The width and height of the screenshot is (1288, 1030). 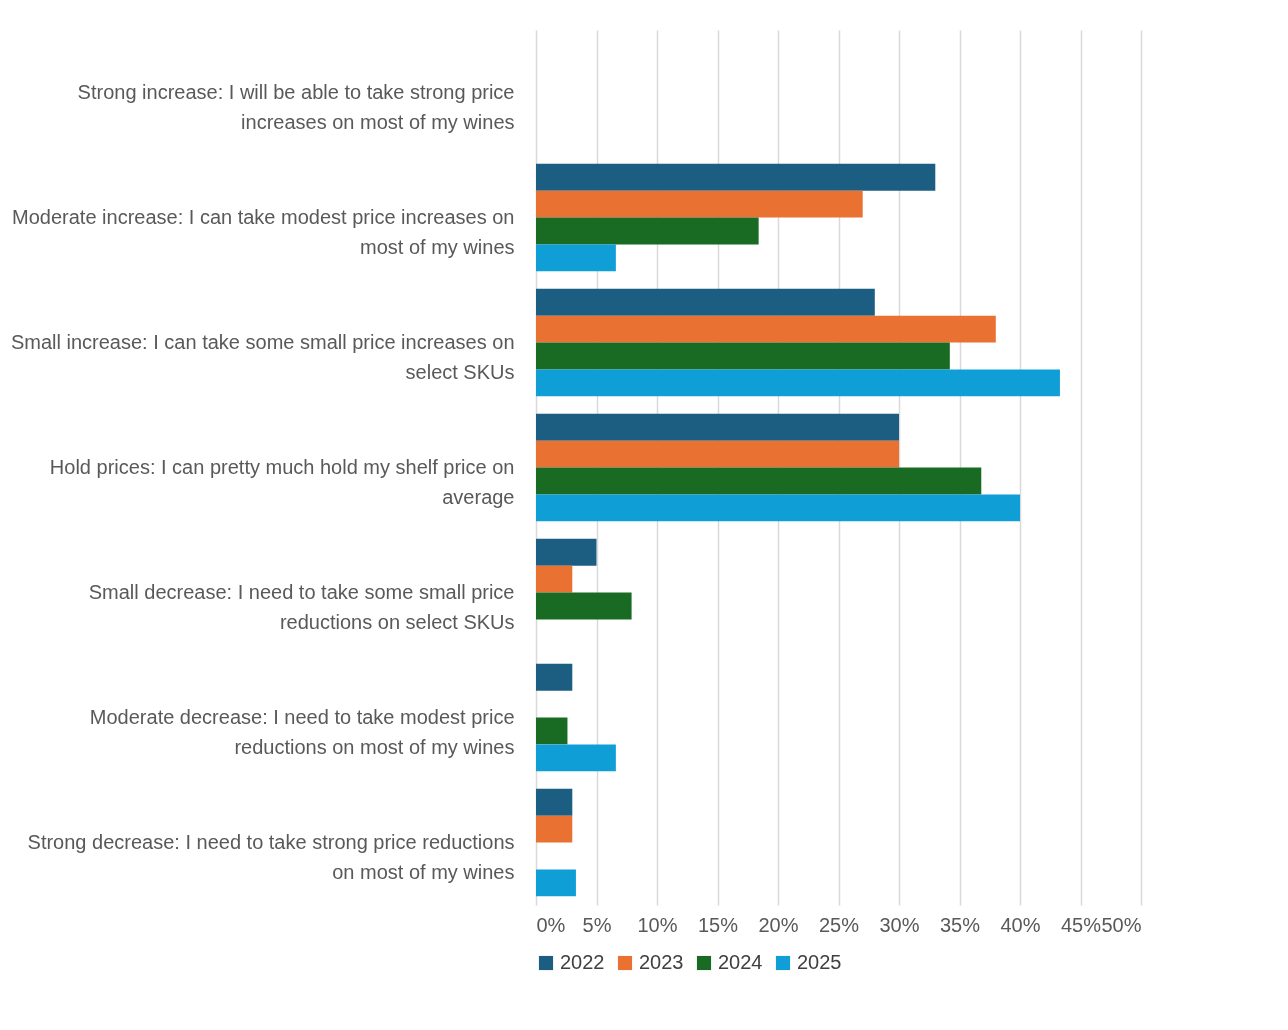 What do you see at coordinates (718, 924) in the screenshot?
I see `x-tick-label: 15%` at bounding box center [718, 924].